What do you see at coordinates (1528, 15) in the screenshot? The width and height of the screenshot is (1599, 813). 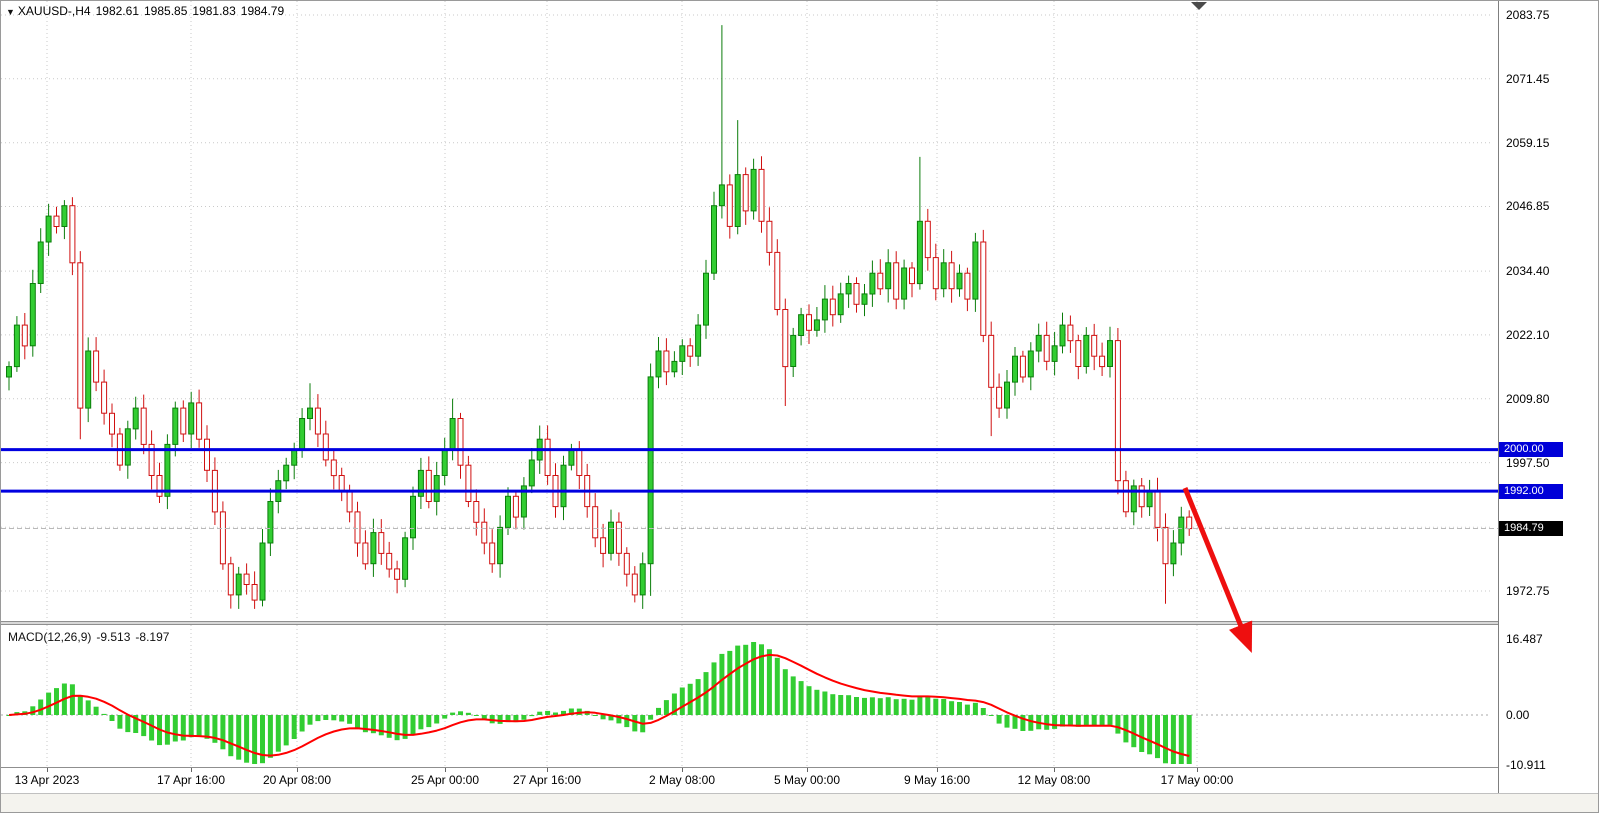 I see `price-tick-label: 2083.75` at bounding box center [1528, 15].